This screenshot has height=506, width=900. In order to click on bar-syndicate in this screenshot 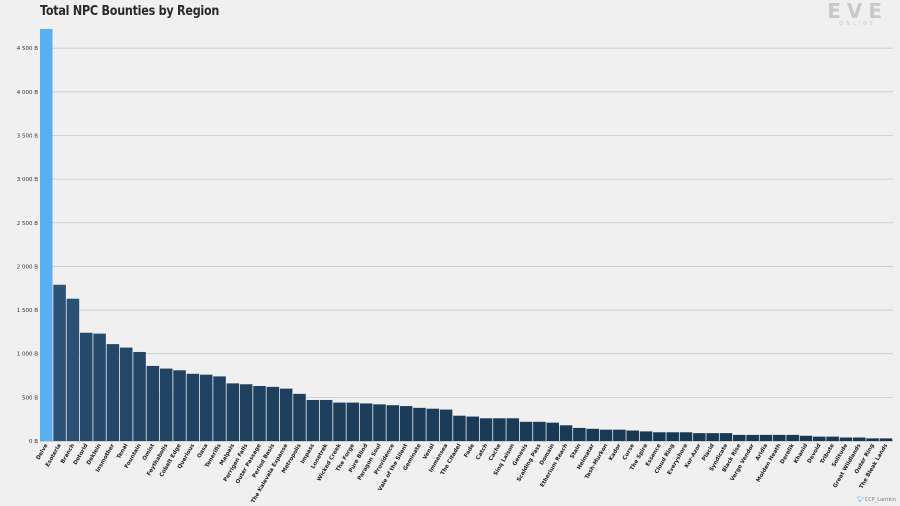, I will do `click(726, 437)`.